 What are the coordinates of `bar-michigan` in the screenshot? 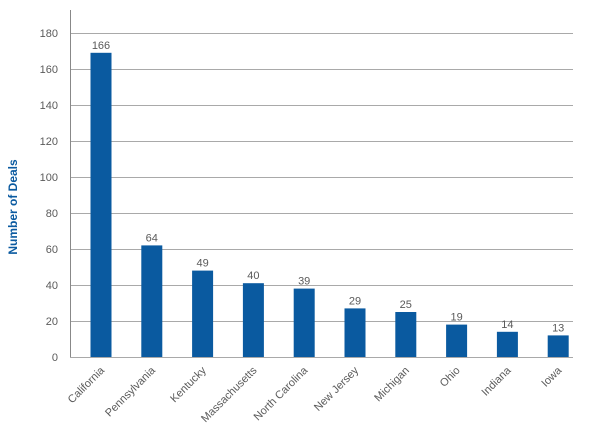 It's located at (406, 334).